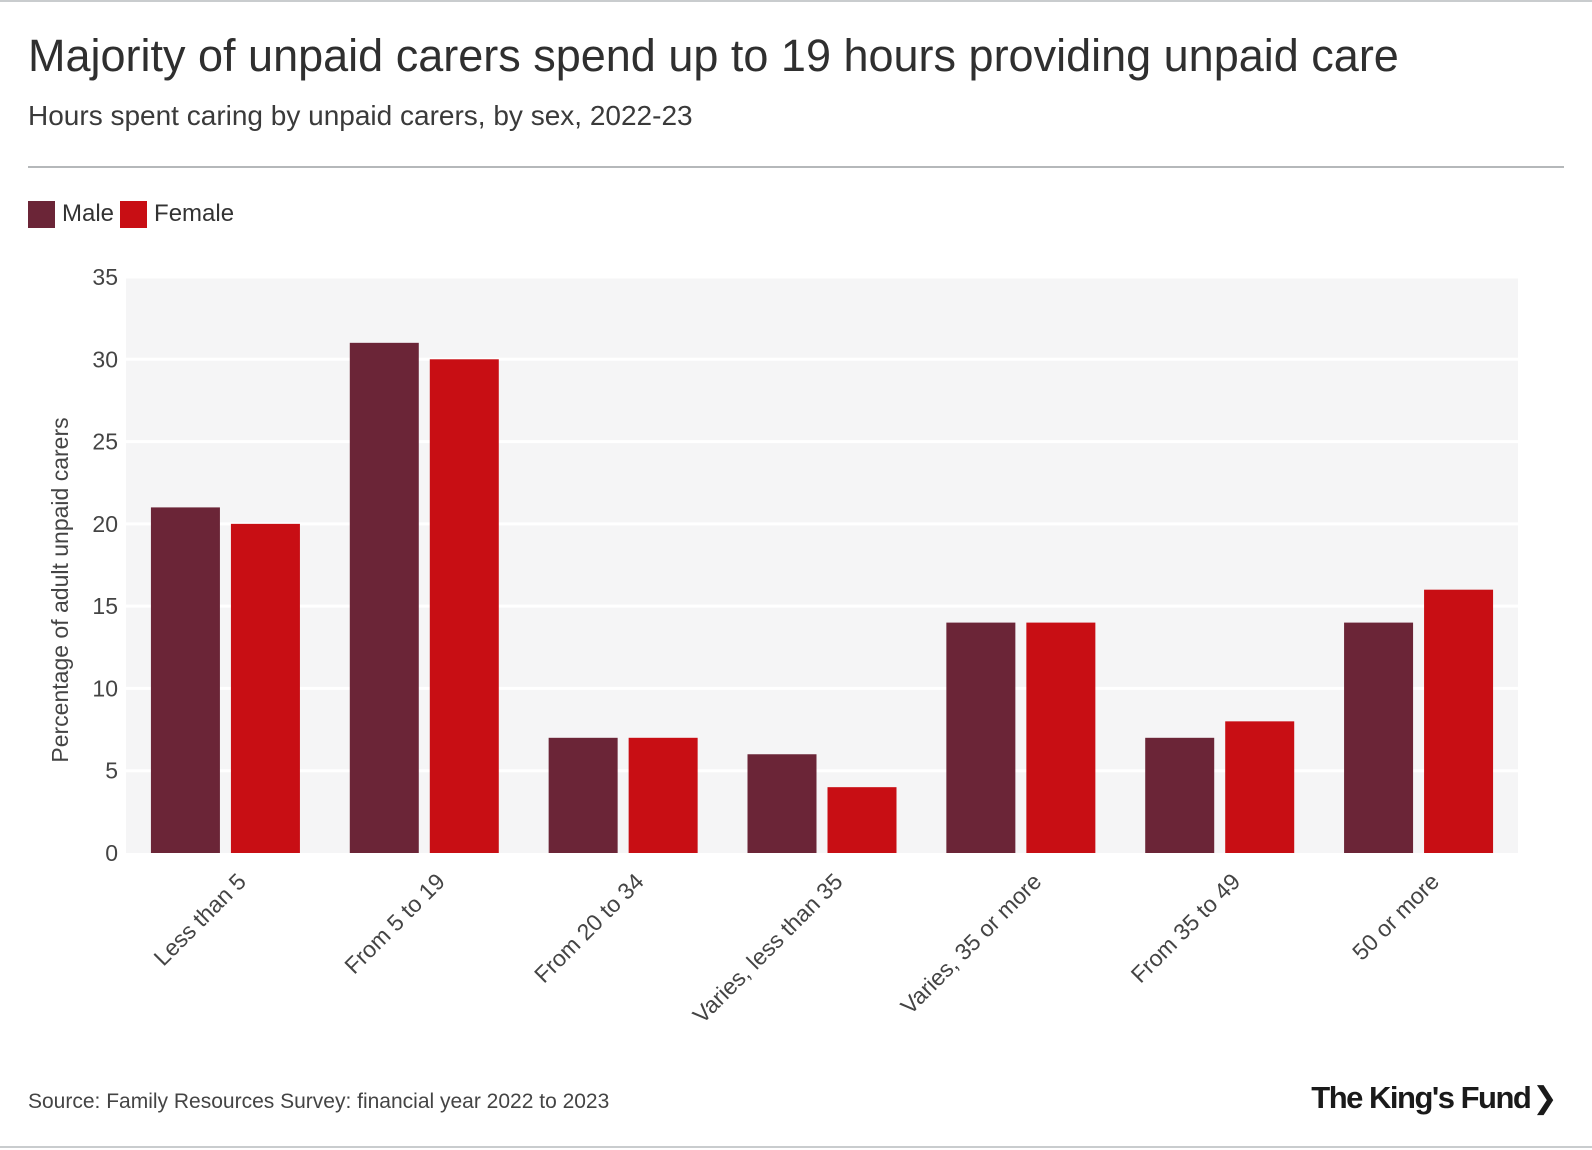 The width and height of the screenshot is (1592, 1150). I want to click on legend-item-male: Male, so click(71, 214).